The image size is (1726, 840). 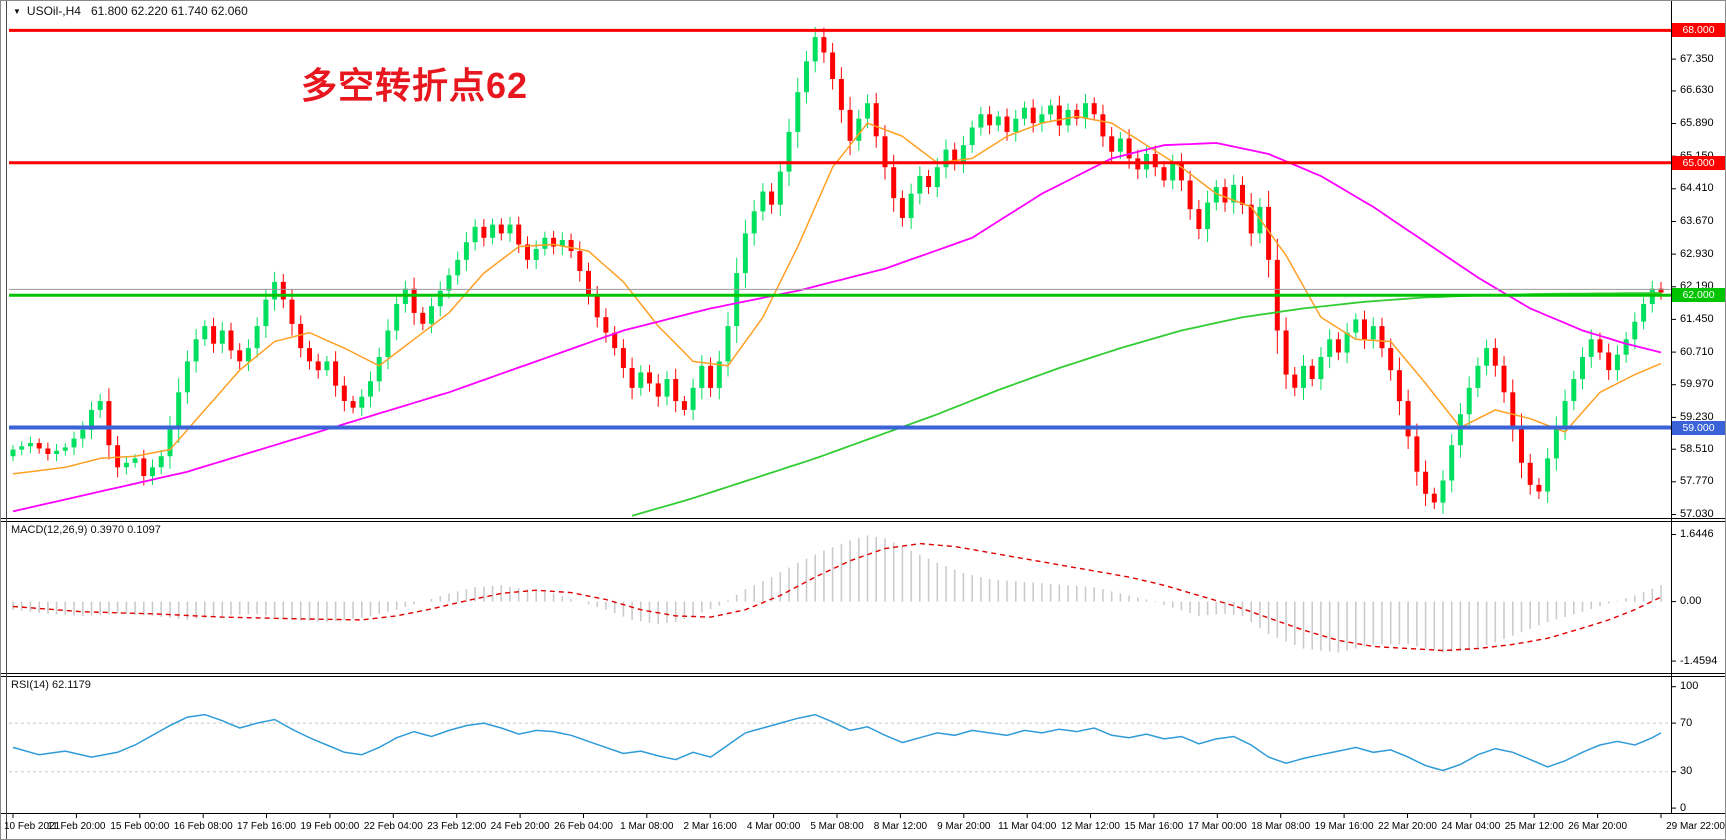 I want to click on time-tick-label: 24 Feb 20:00, so click(x=520, y=826).